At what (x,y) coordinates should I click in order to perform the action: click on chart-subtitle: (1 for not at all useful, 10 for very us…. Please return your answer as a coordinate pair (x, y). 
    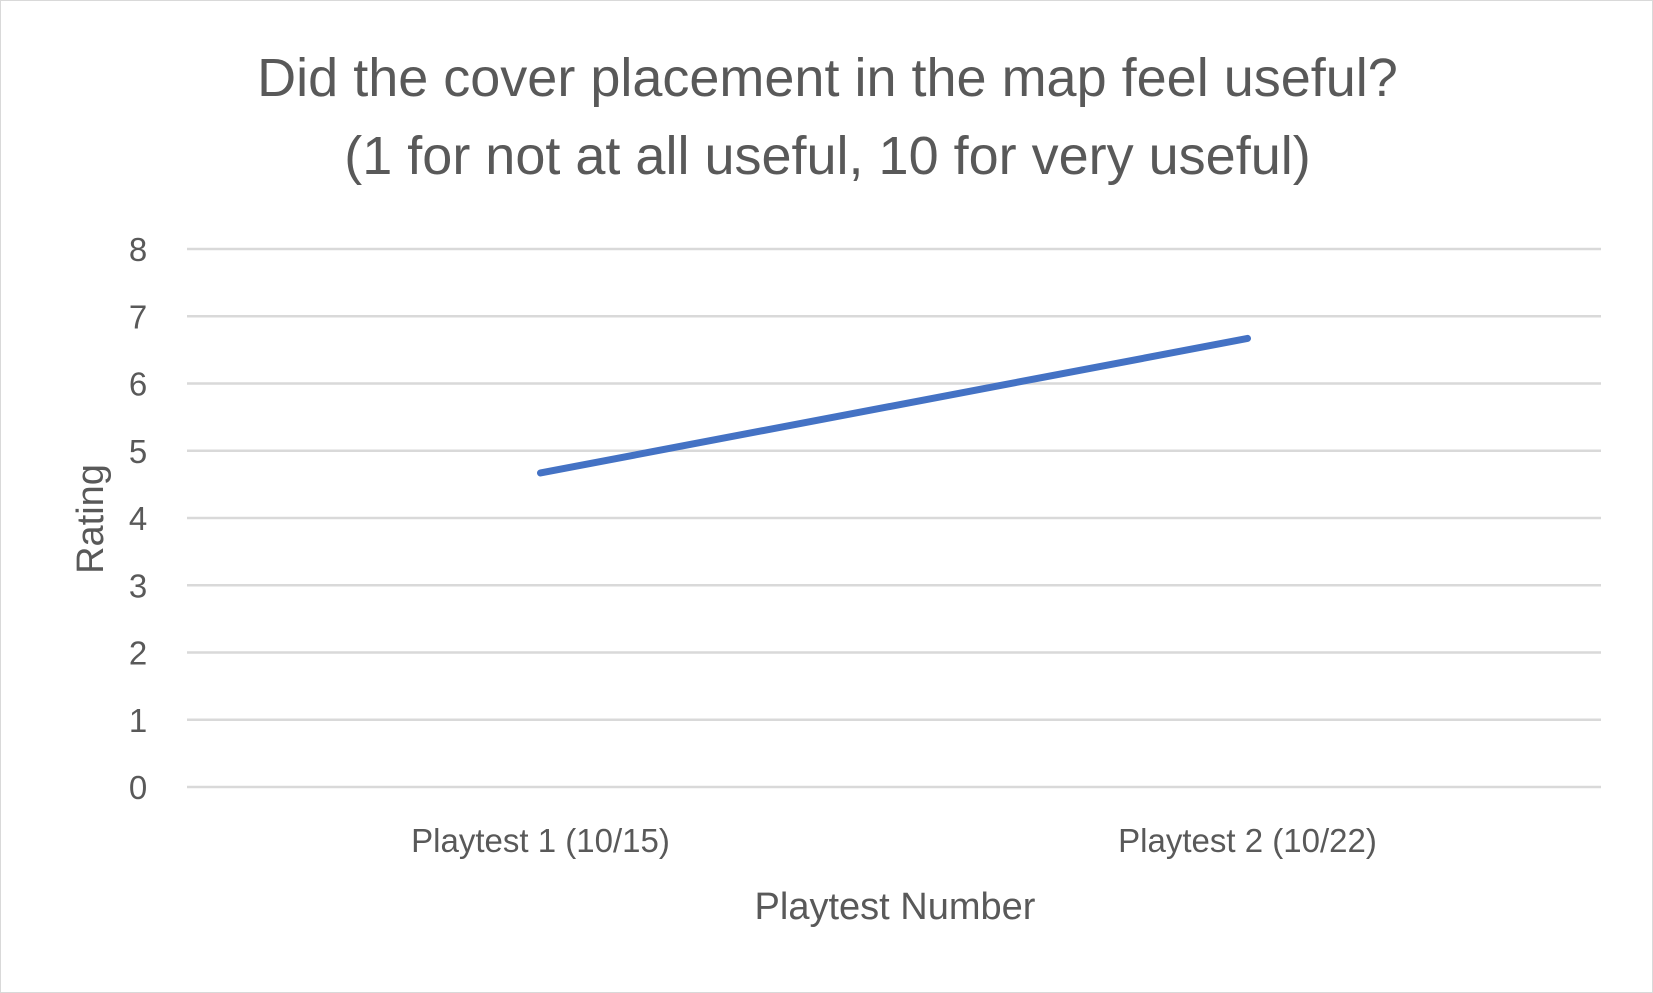
    Looking at the image, I should click on (827, 156).